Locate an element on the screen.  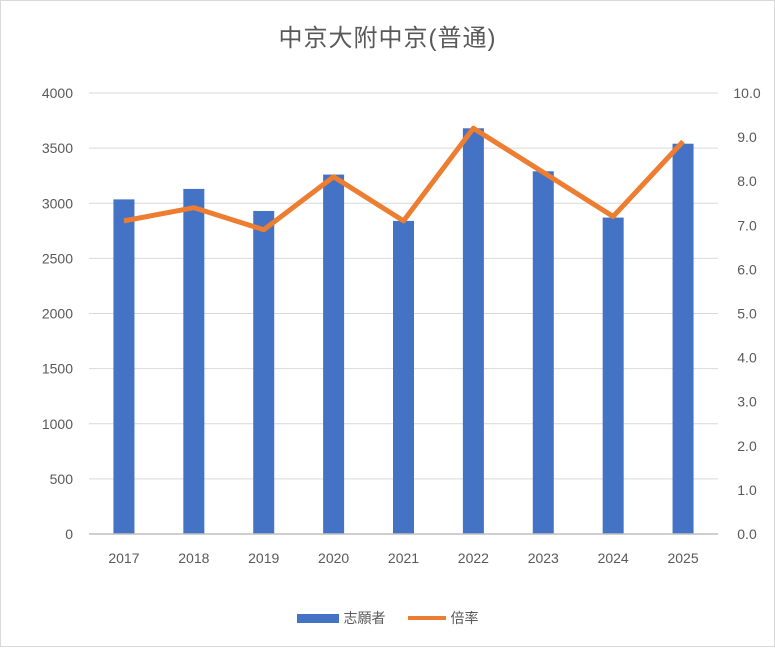
bar-2017 is located at coordinates (124, 367).